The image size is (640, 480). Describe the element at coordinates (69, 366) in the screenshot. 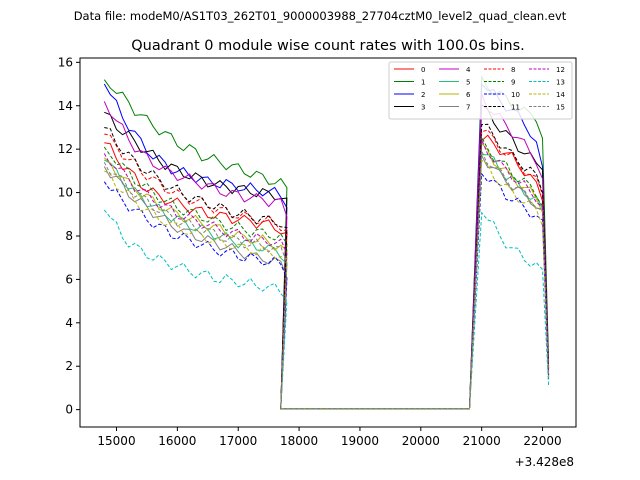

I see `y-tick-label: 2` at that location.